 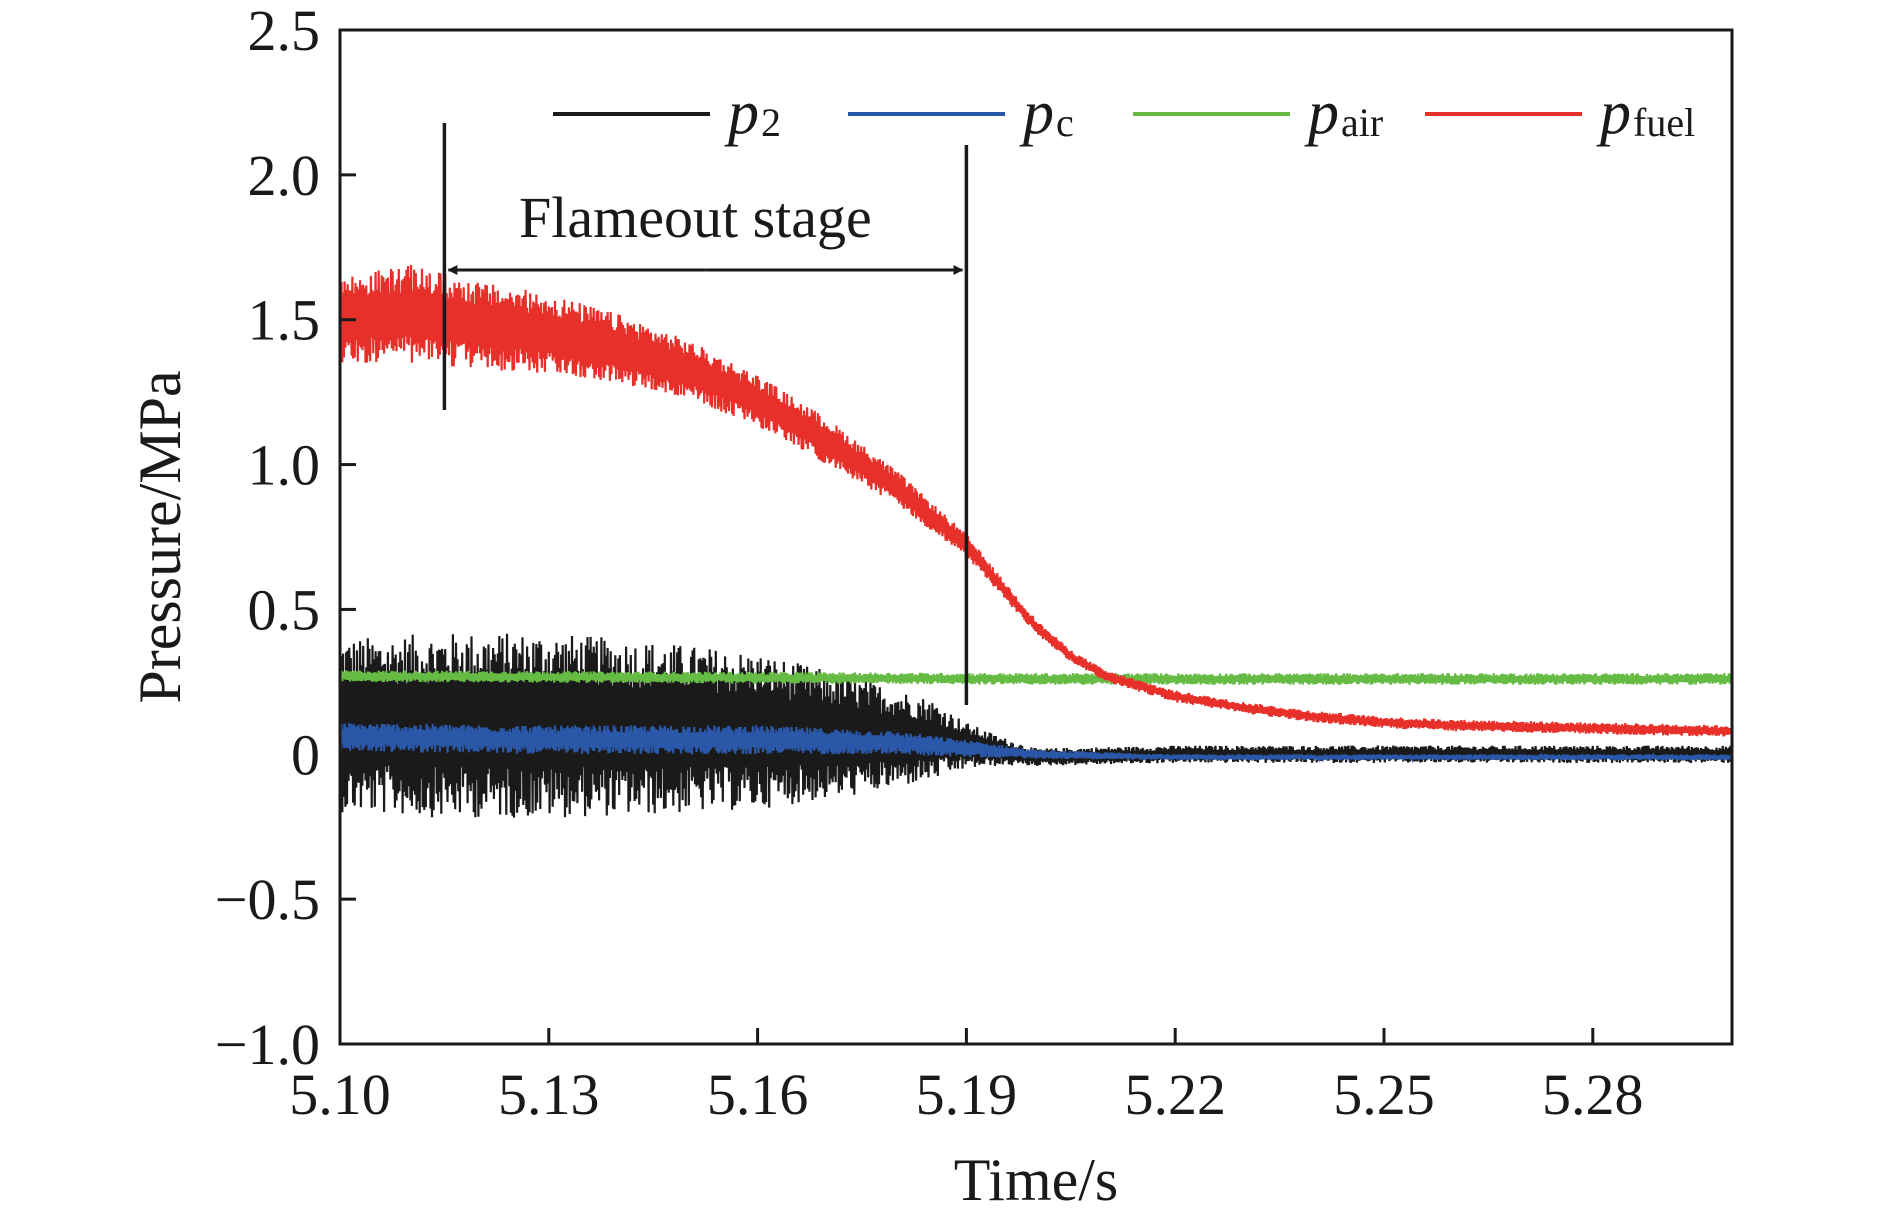 I want to click on y-axis-title: Pressure/MPa, so click(x=160, y=536).